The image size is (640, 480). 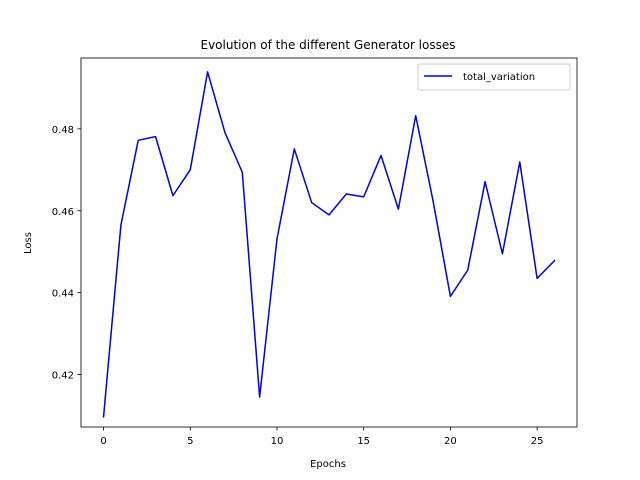 I want to click on y-tick-label: 0.44, so click(x=63, y=294).